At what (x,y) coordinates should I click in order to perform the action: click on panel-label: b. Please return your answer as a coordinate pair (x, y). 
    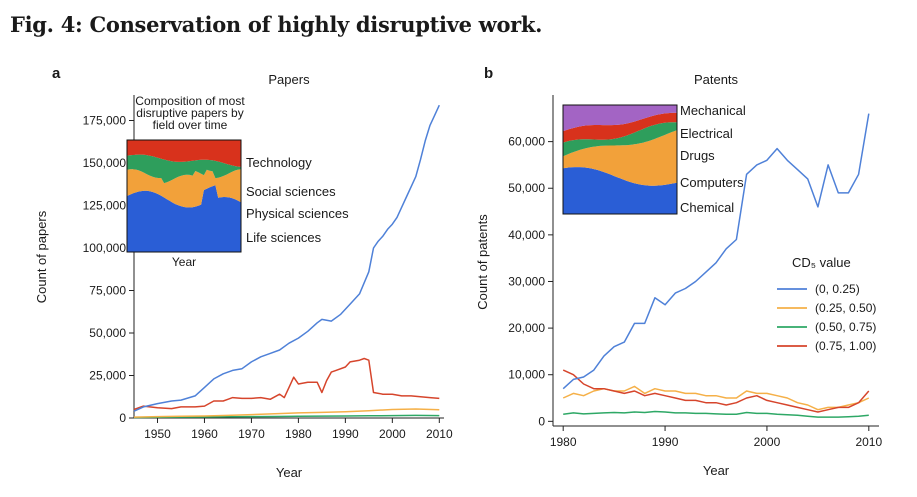
    Looking at the image, I should click on (488, 73).